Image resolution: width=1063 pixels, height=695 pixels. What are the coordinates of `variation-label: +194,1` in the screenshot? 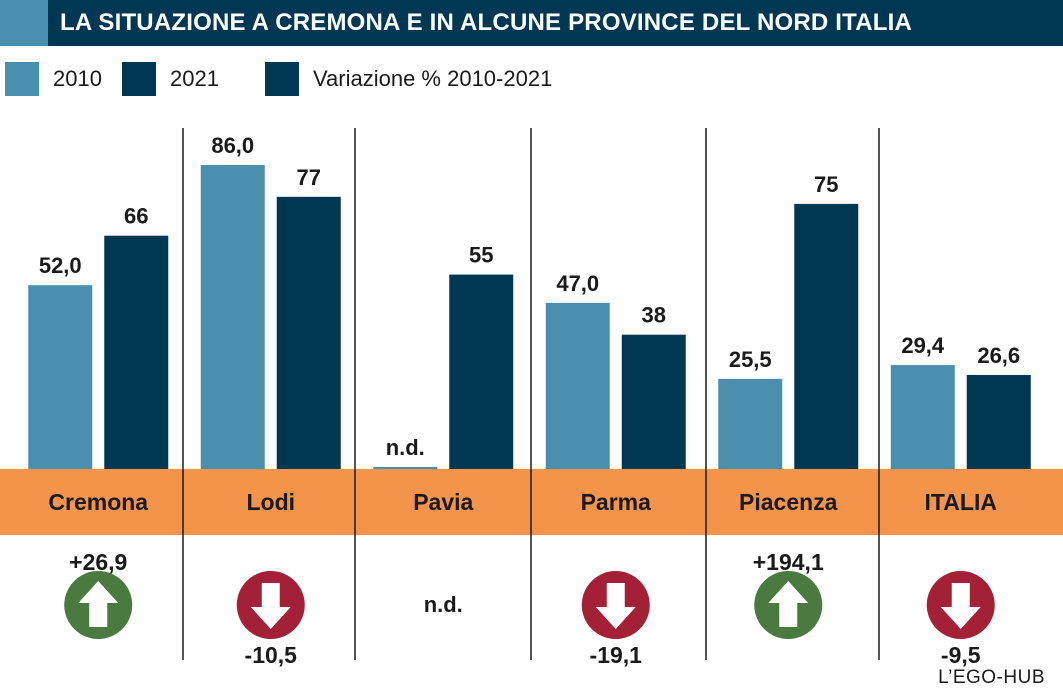 It's located at (788, 562).